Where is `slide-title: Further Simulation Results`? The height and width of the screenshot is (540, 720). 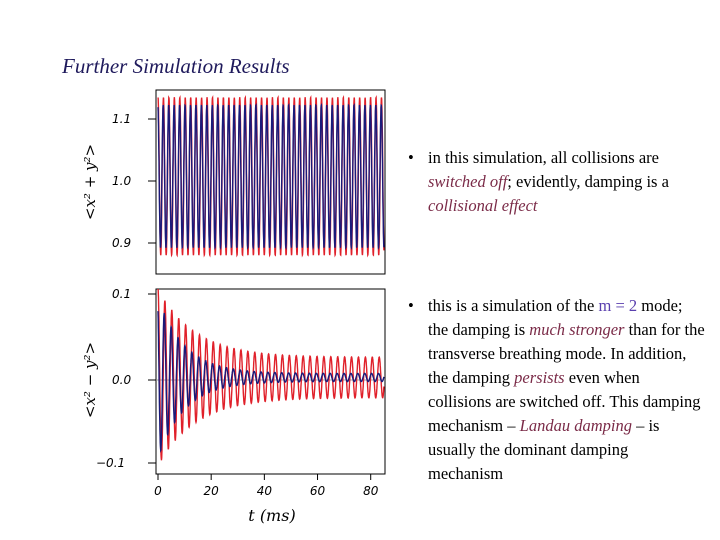 slide-title: Further Simulation Results is located at coordinates (176, 66).